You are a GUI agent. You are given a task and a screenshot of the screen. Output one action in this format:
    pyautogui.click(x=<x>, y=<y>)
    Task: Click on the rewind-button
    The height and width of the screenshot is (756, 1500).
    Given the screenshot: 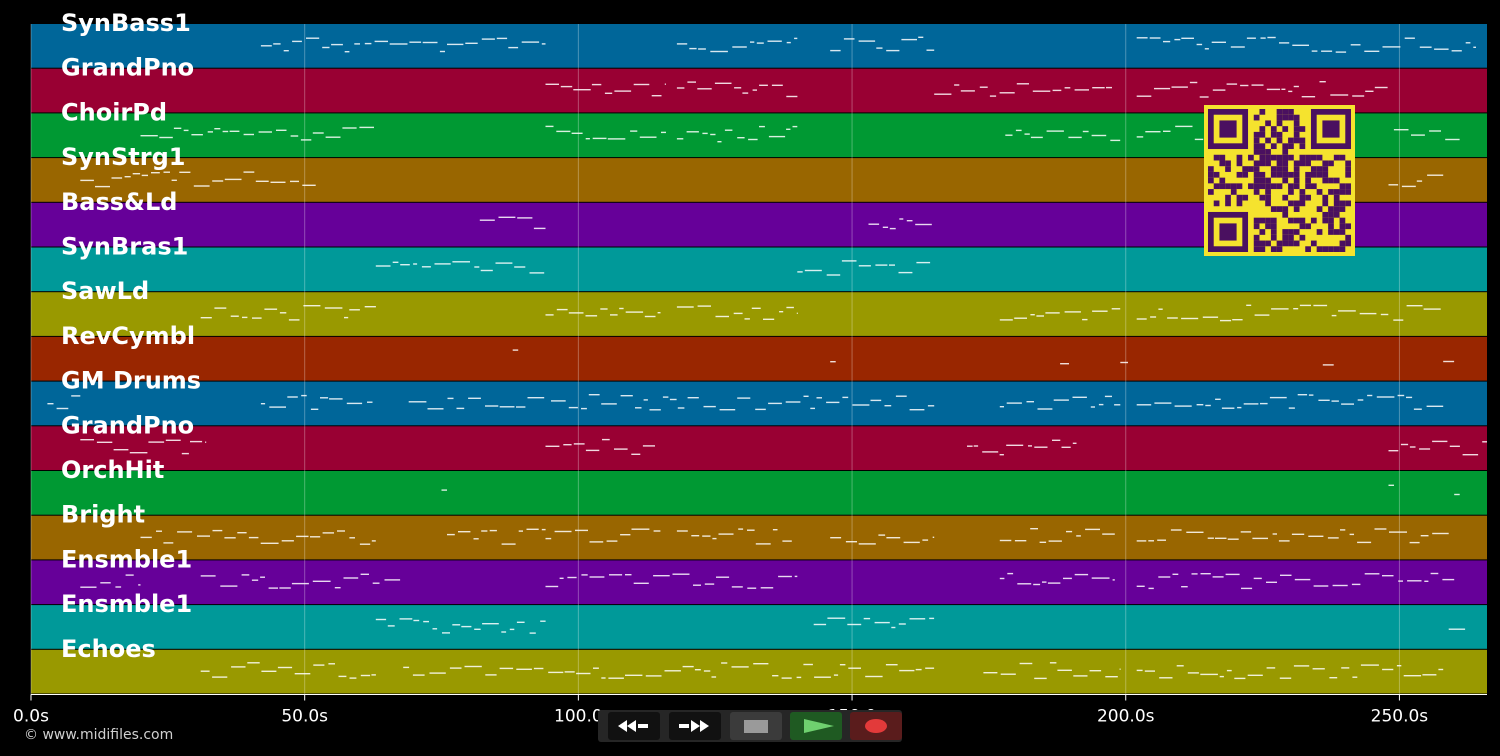 What is the action you would take?
    pyautogui.click(x=634, y=726)
    